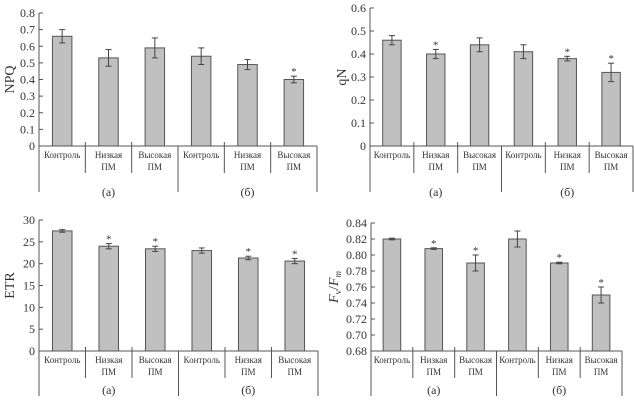 The image size is (635, 400). I want to click on y-tick-label: 0.76, so click(356, 287).